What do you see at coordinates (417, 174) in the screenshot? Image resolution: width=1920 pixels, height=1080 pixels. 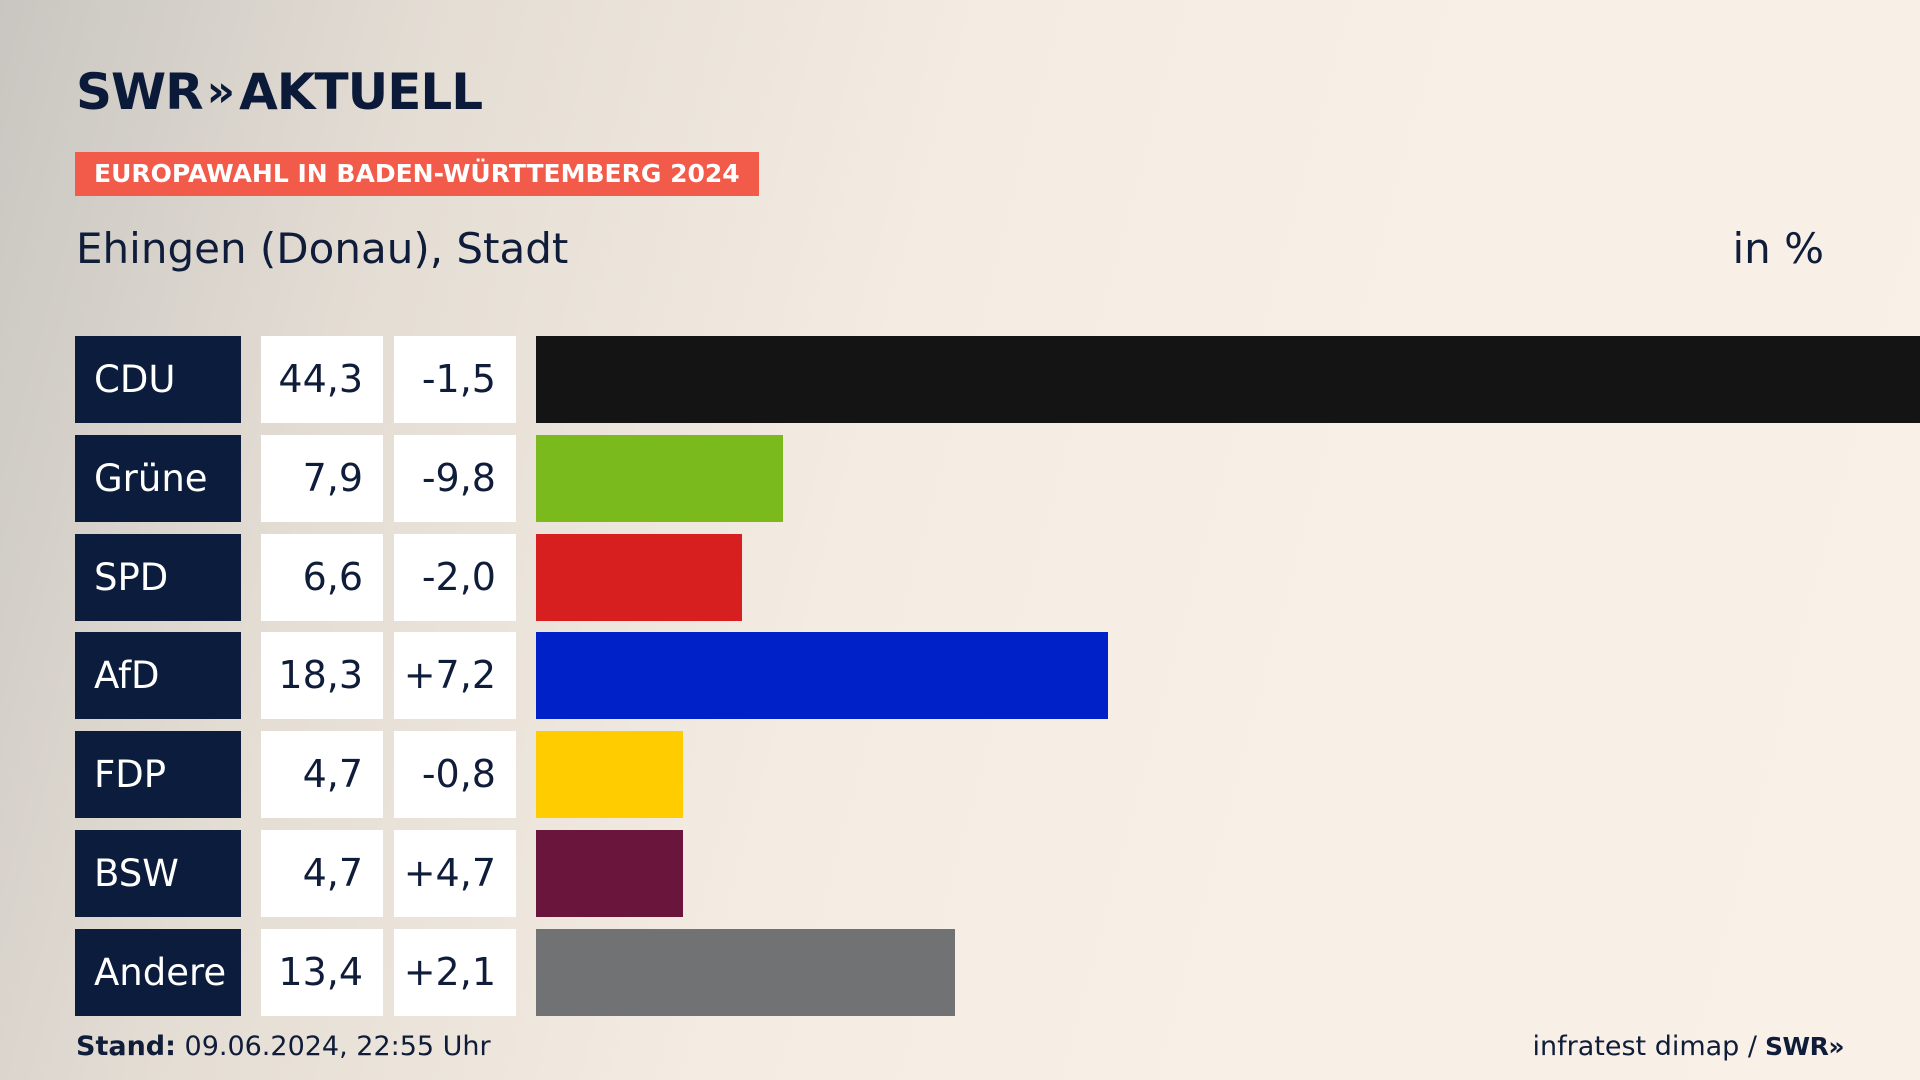 I see `election-banner: EUROPAWAHL IN BADEN-WÜRTTEMBERG 2024` at bounding box center [417, 174].